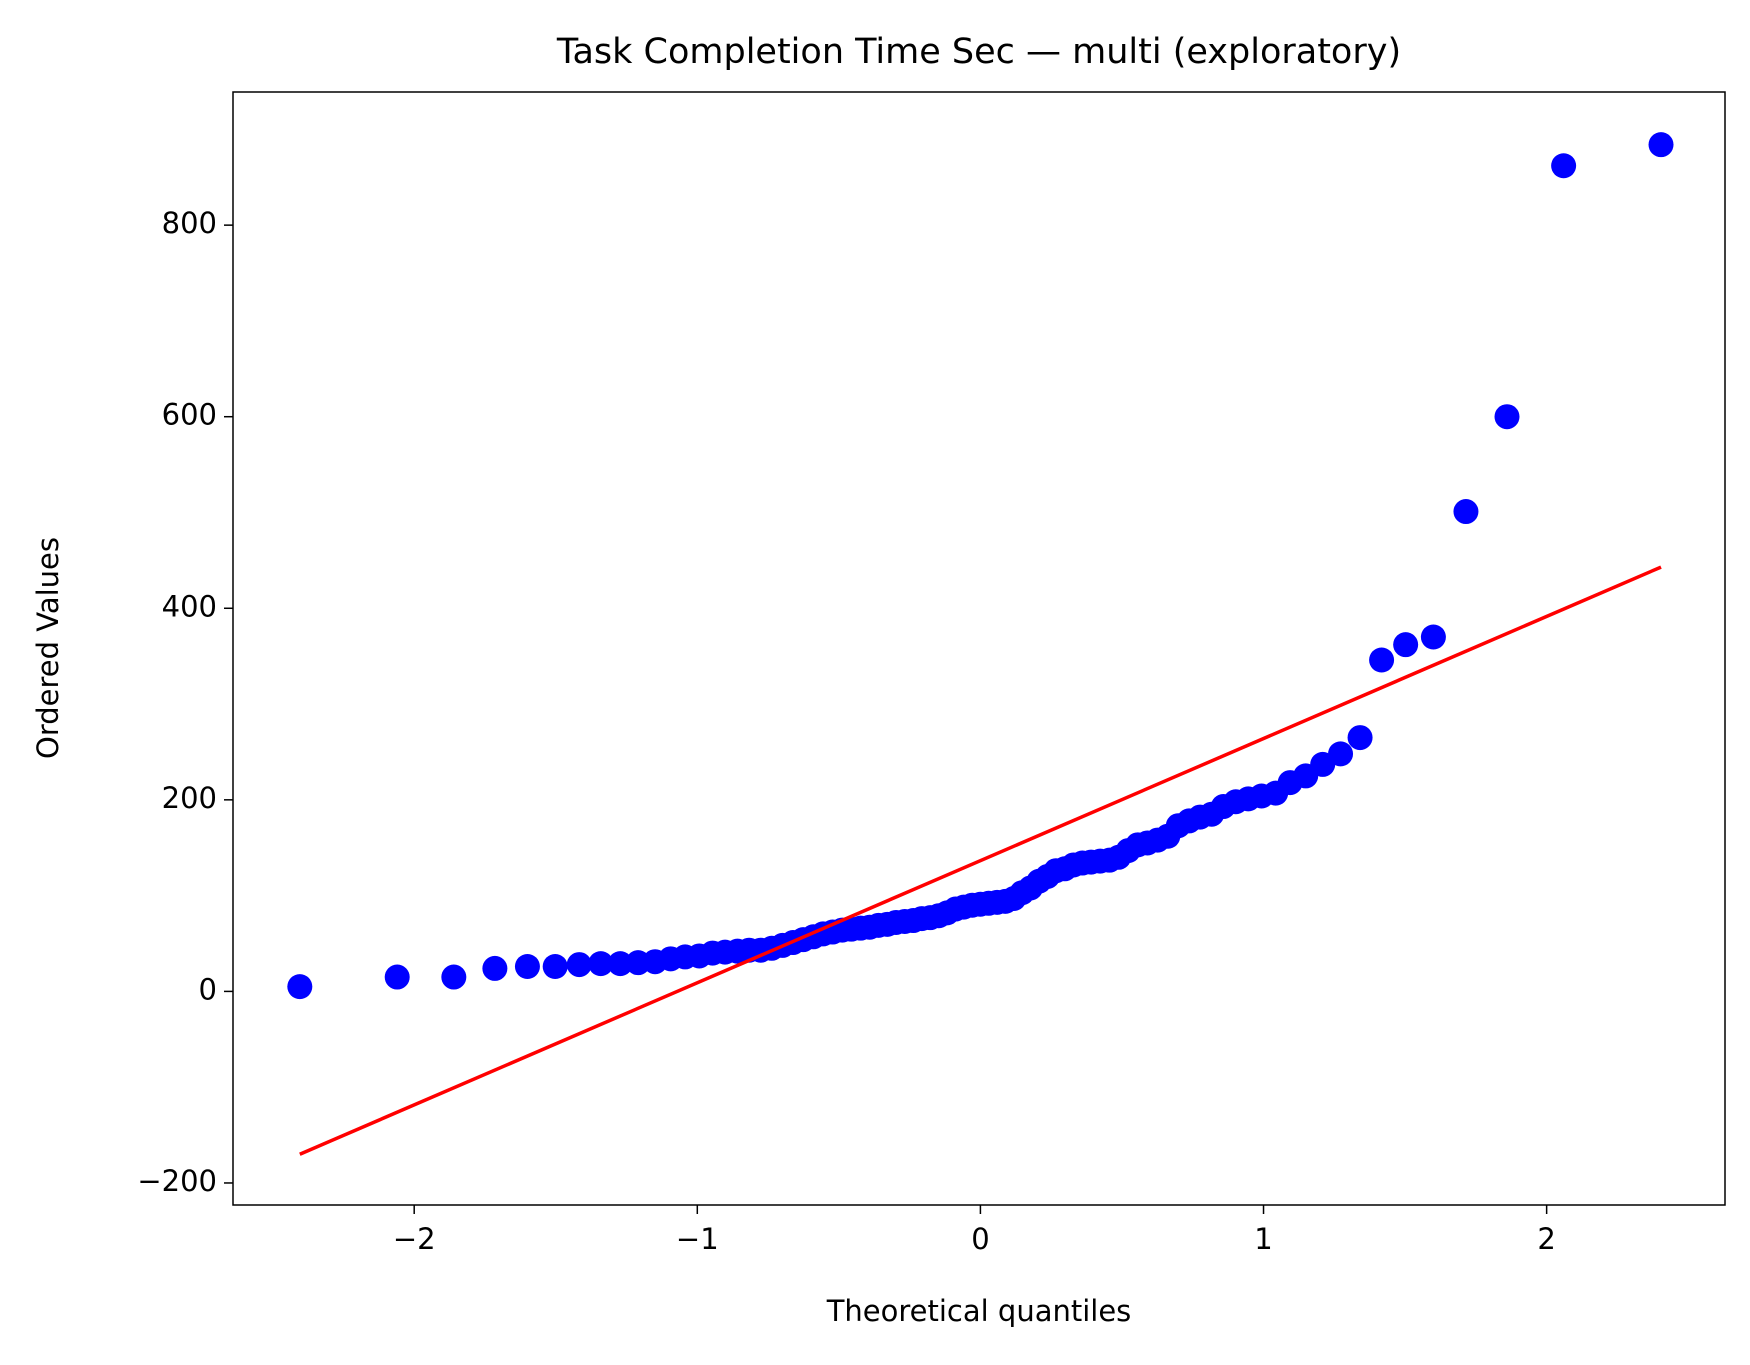 The width and height of the screenshot is (1750, 1365). What do you see at coordinates (1263, 1239) in the screenshot?
I see `x-tick-label: 1` at bounding box center [1263, 1239].